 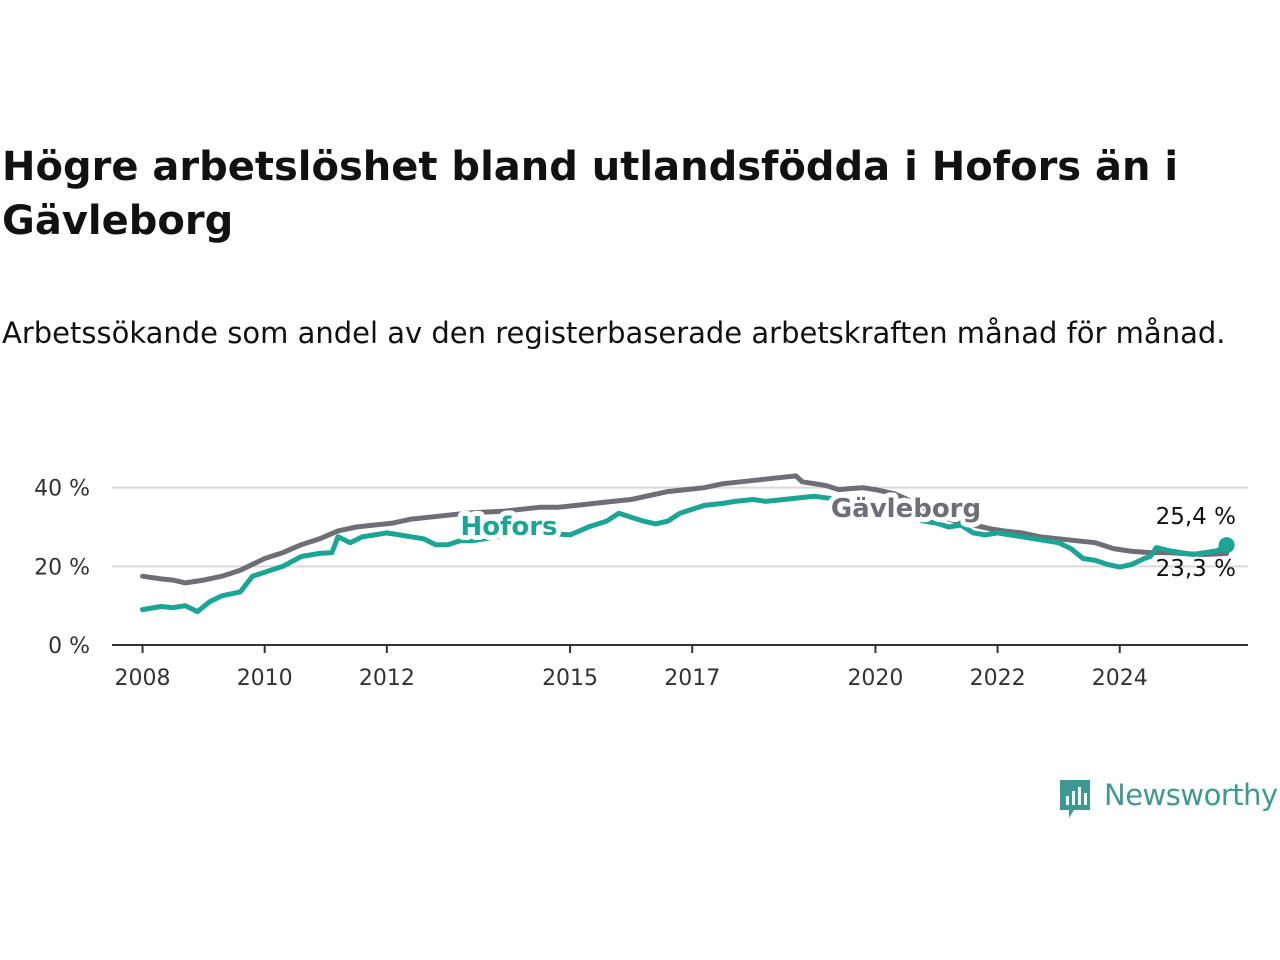 I want to click on y-tick-label: 20 %, so click(x=62, y=567).